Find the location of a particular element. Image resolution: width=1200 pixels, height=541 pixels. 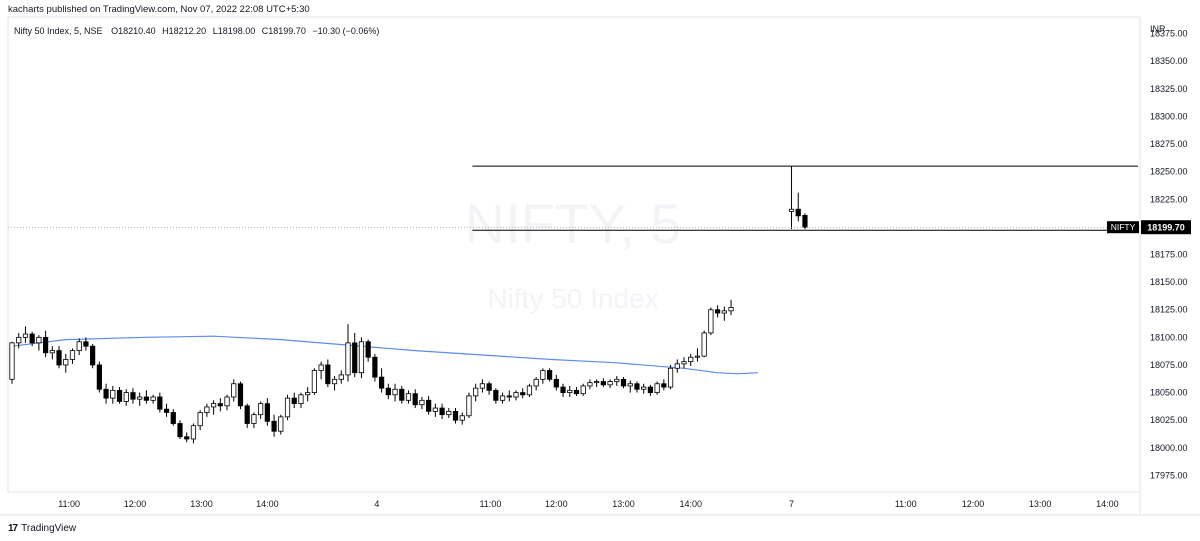

legend-open-label: O is located at coordinates (114, 31).